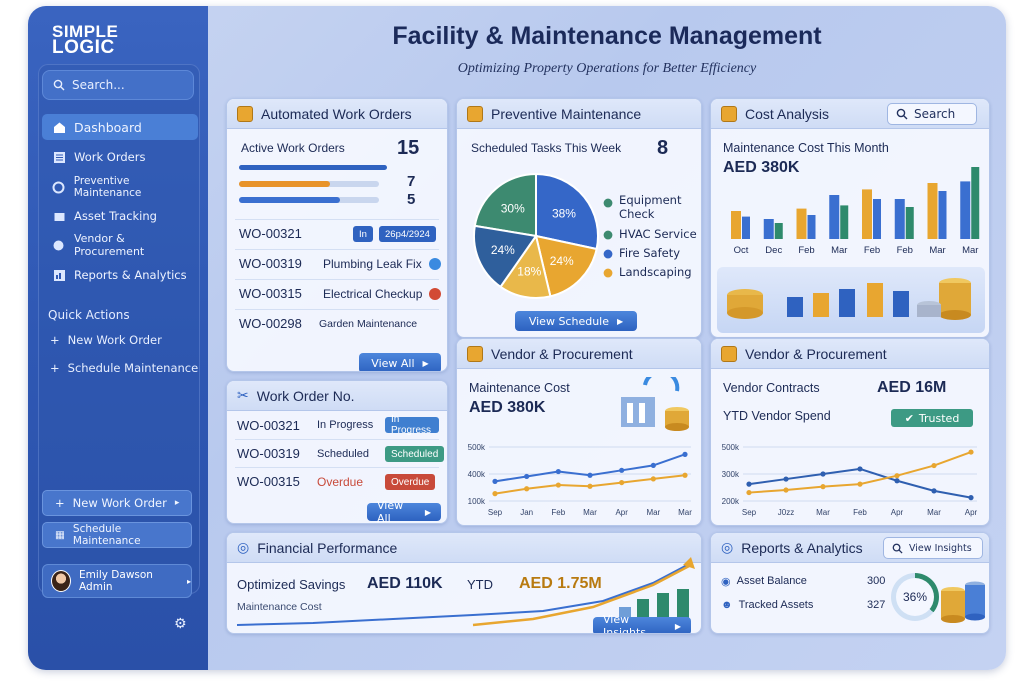 This screenshot has height=683, width=1024. I want to click on chevron-right-icon: ▶, so click(620, 321).